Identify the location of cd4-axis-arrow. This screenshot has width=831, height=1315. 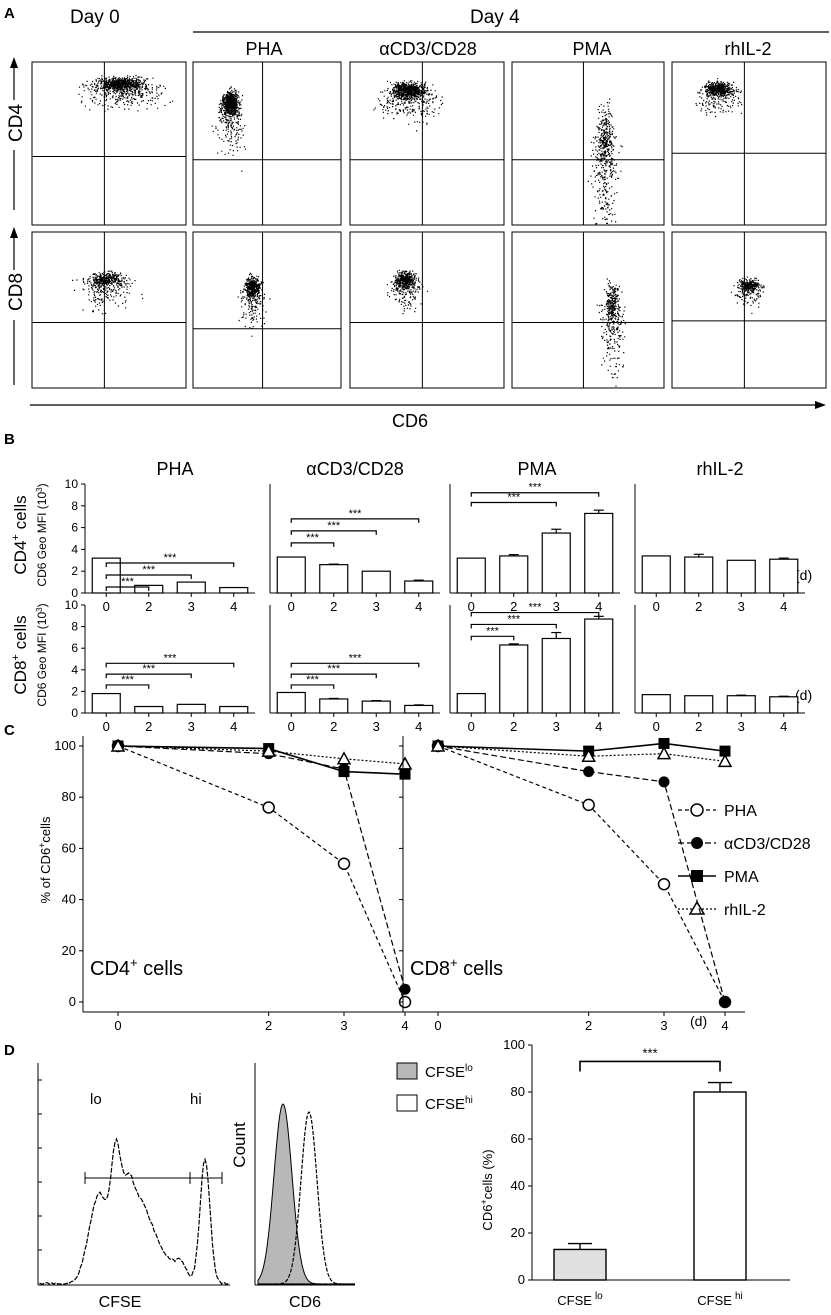
(14, 133).